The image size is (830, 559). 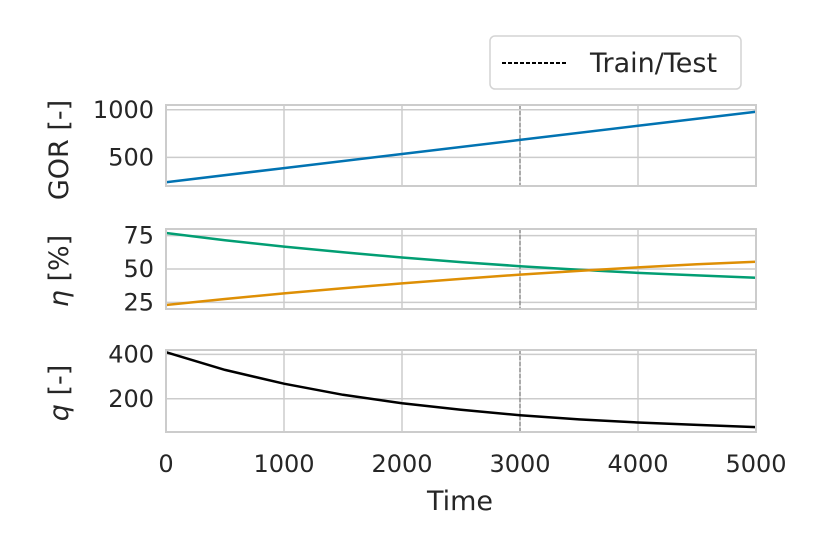 What do you see at coordinates (138, 236) in the screenshot?
I see `y-tick-label: 75` at bounding box center [138, 236].